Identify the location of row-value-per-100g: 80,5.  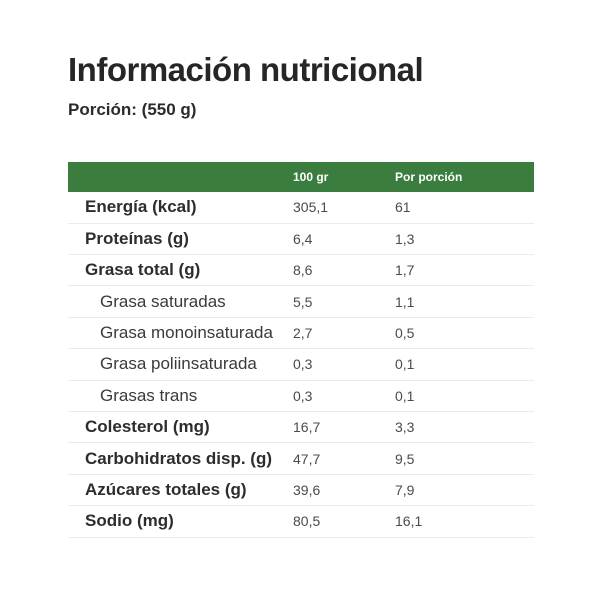
(307, 521).